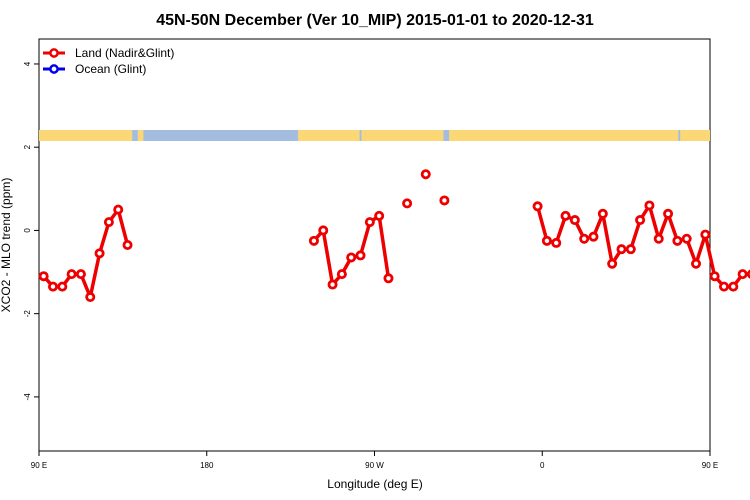 This screenshot has height=500, width=750. I want to click on legend-ocean-marker, so click(54, 69).